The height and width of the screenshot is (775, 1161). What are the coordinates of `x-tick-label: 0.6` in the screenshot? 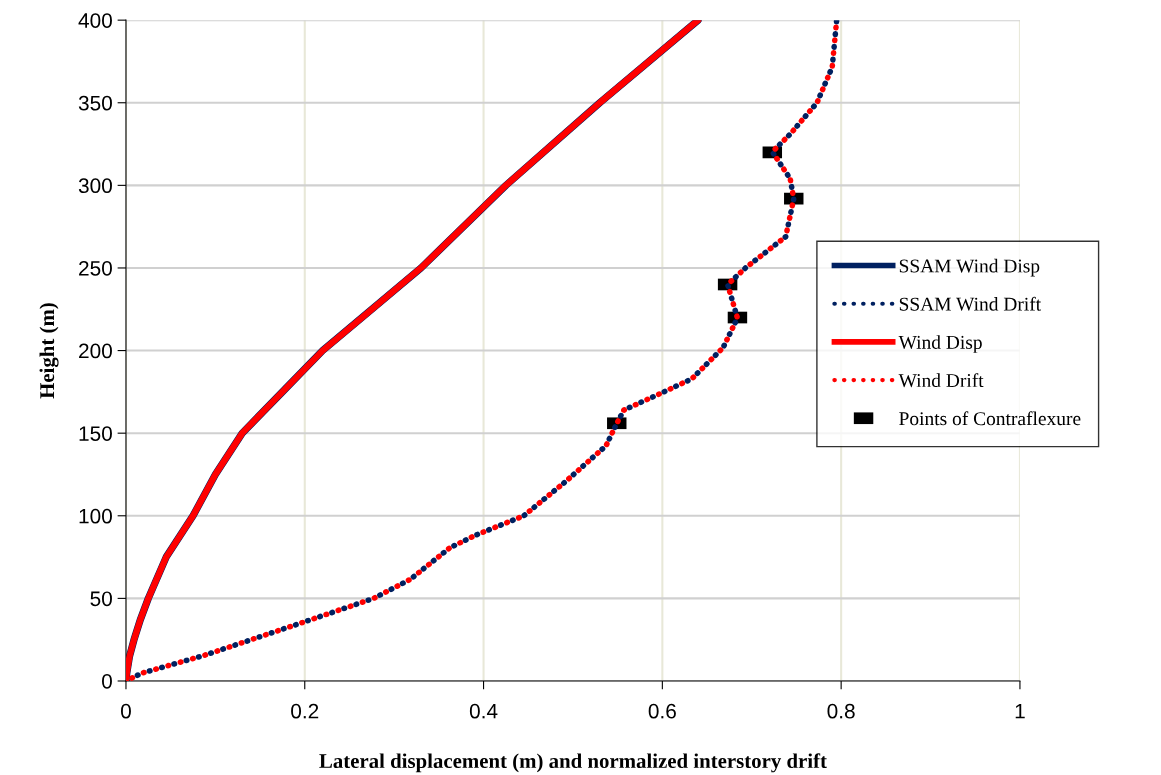 It's located at (662, 711).